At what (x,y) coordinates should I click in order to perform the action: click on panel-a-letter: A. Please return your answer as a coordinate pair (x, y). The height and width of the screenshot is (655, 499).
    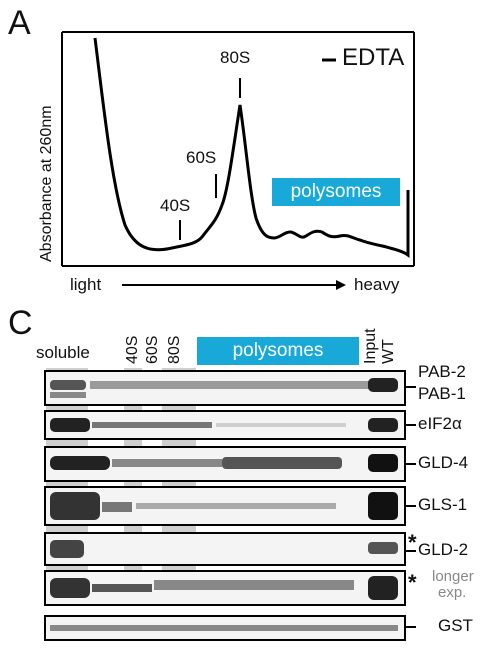
    Looking at the image, I should click on (19, 23).